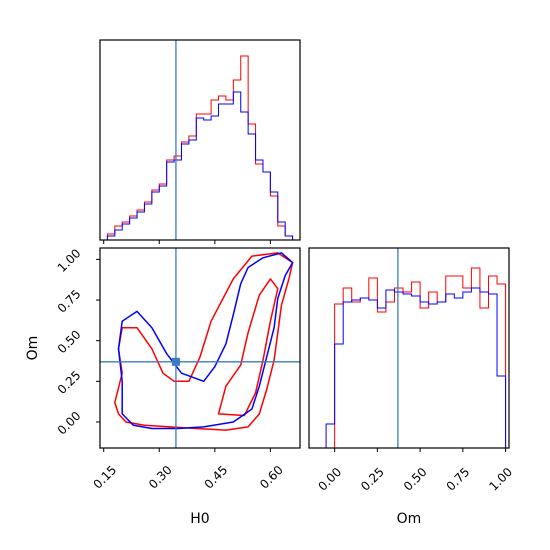  Describe the element at coordinates (33, 348) in the screenshot. I see `joint-ylabel: Om` at that location.